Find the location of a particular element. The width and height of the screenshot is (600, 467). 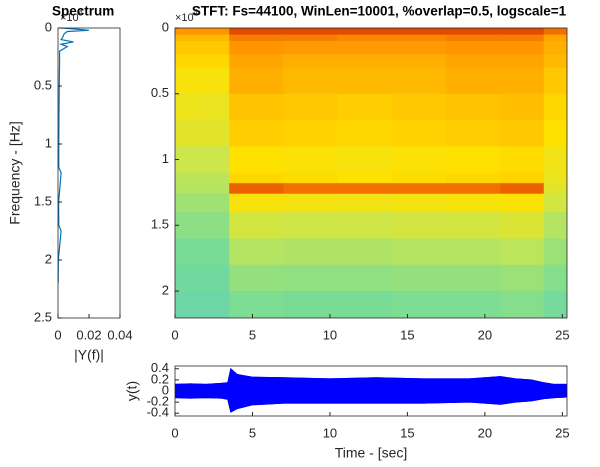

y-exponent-power: 4 is located at coordinates (81, 12).